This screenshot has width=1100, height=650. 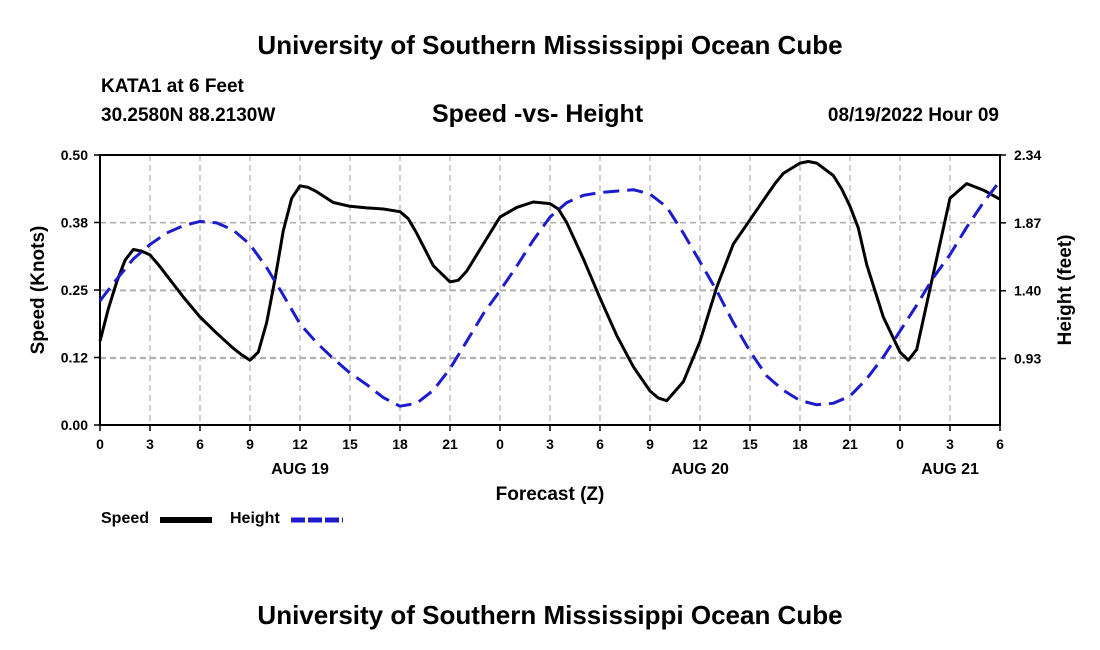 I want to click on date-label: AUG 21, so click(x=950, y=469).